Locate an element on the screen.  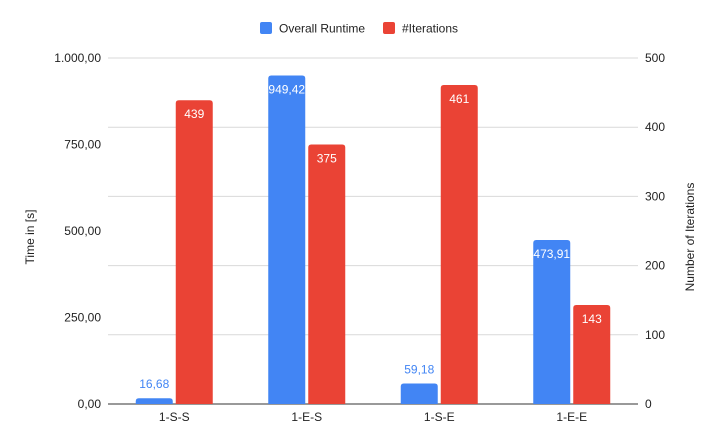
data-label: 439 is located at coordinates (194, 114).